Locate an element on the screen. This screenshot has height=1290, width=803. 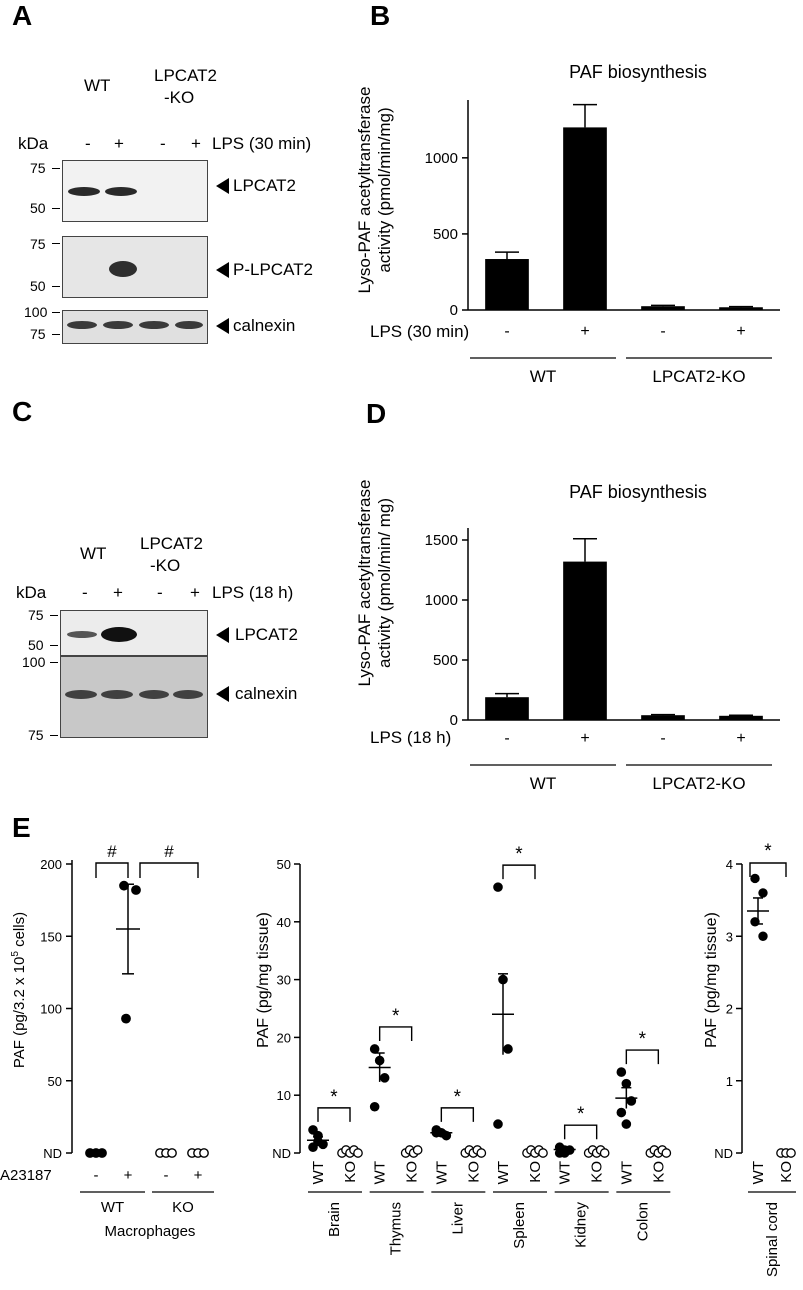
group-label: KO is located at coordinates (183, 1207).